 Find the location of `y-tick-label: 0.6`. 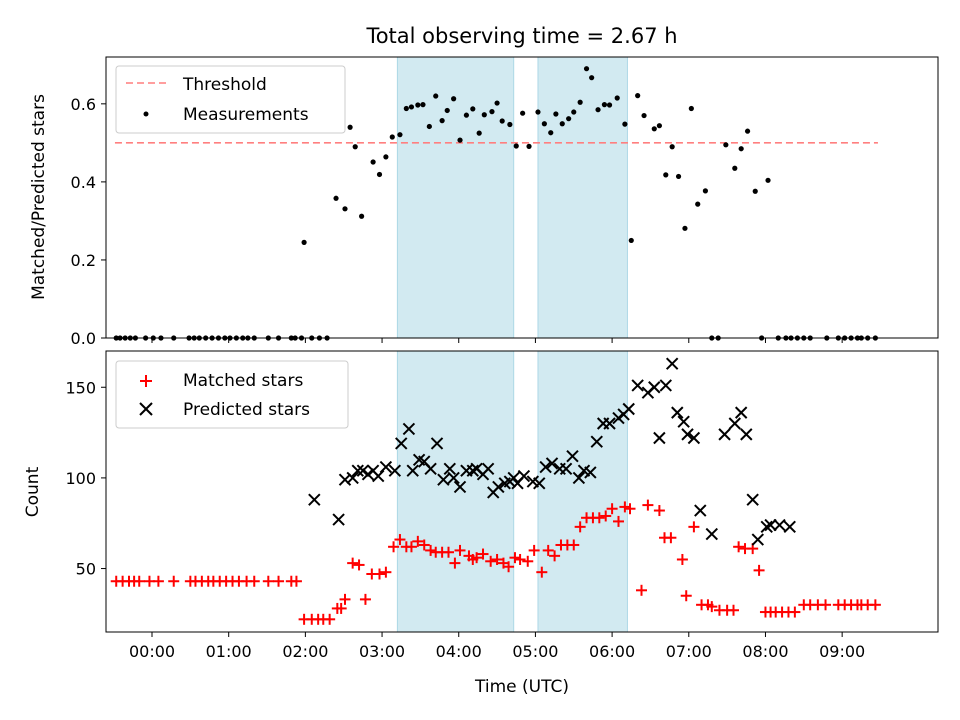

y-tick-label: 0.6 is located at coordinates (83, 104).